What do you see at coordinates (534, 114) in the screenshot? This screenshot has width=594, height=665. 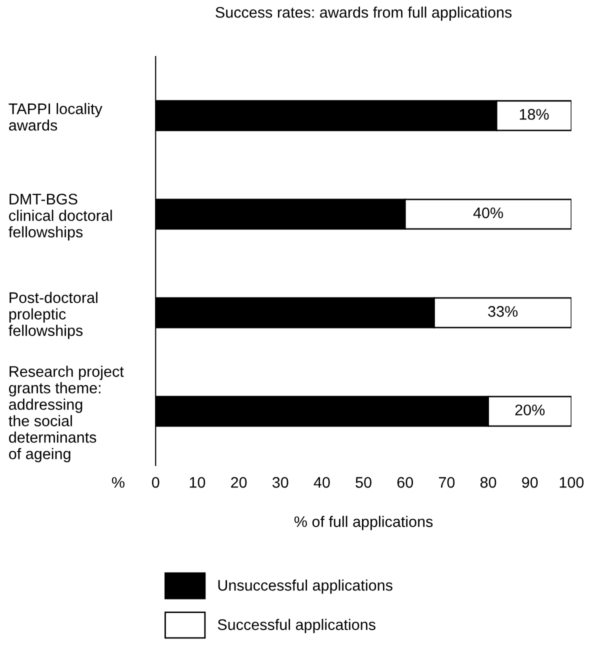 I see `data-label: 18%` at bounding box center [534, 114].